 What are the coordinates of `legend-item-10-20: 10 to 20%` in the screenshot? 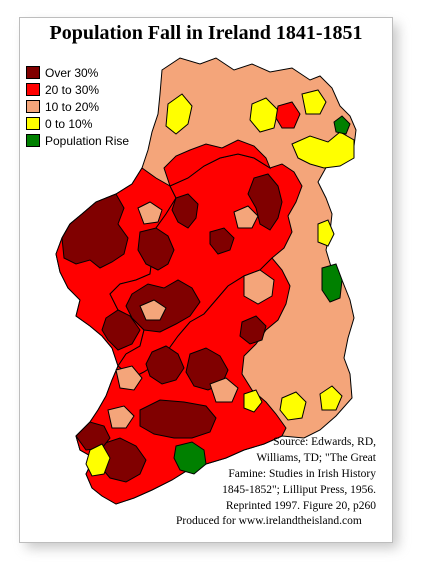 It's located at (77, 106).